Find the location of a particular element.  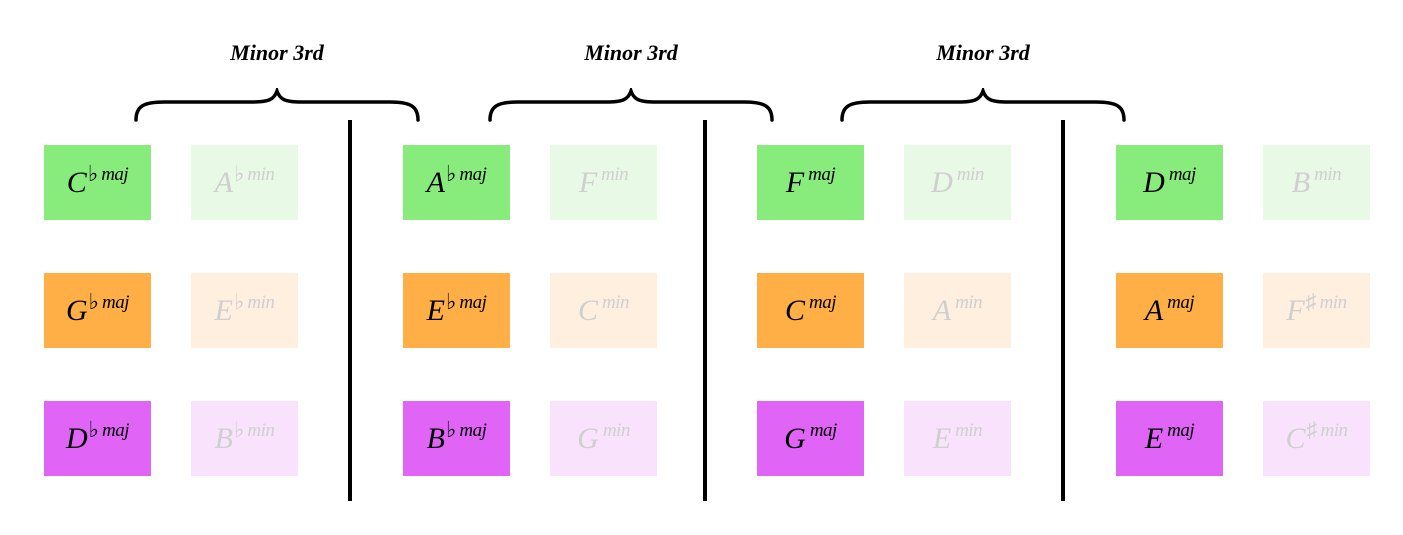

chord-major-box: C ♭ maj is located at coordinates (97, 182).